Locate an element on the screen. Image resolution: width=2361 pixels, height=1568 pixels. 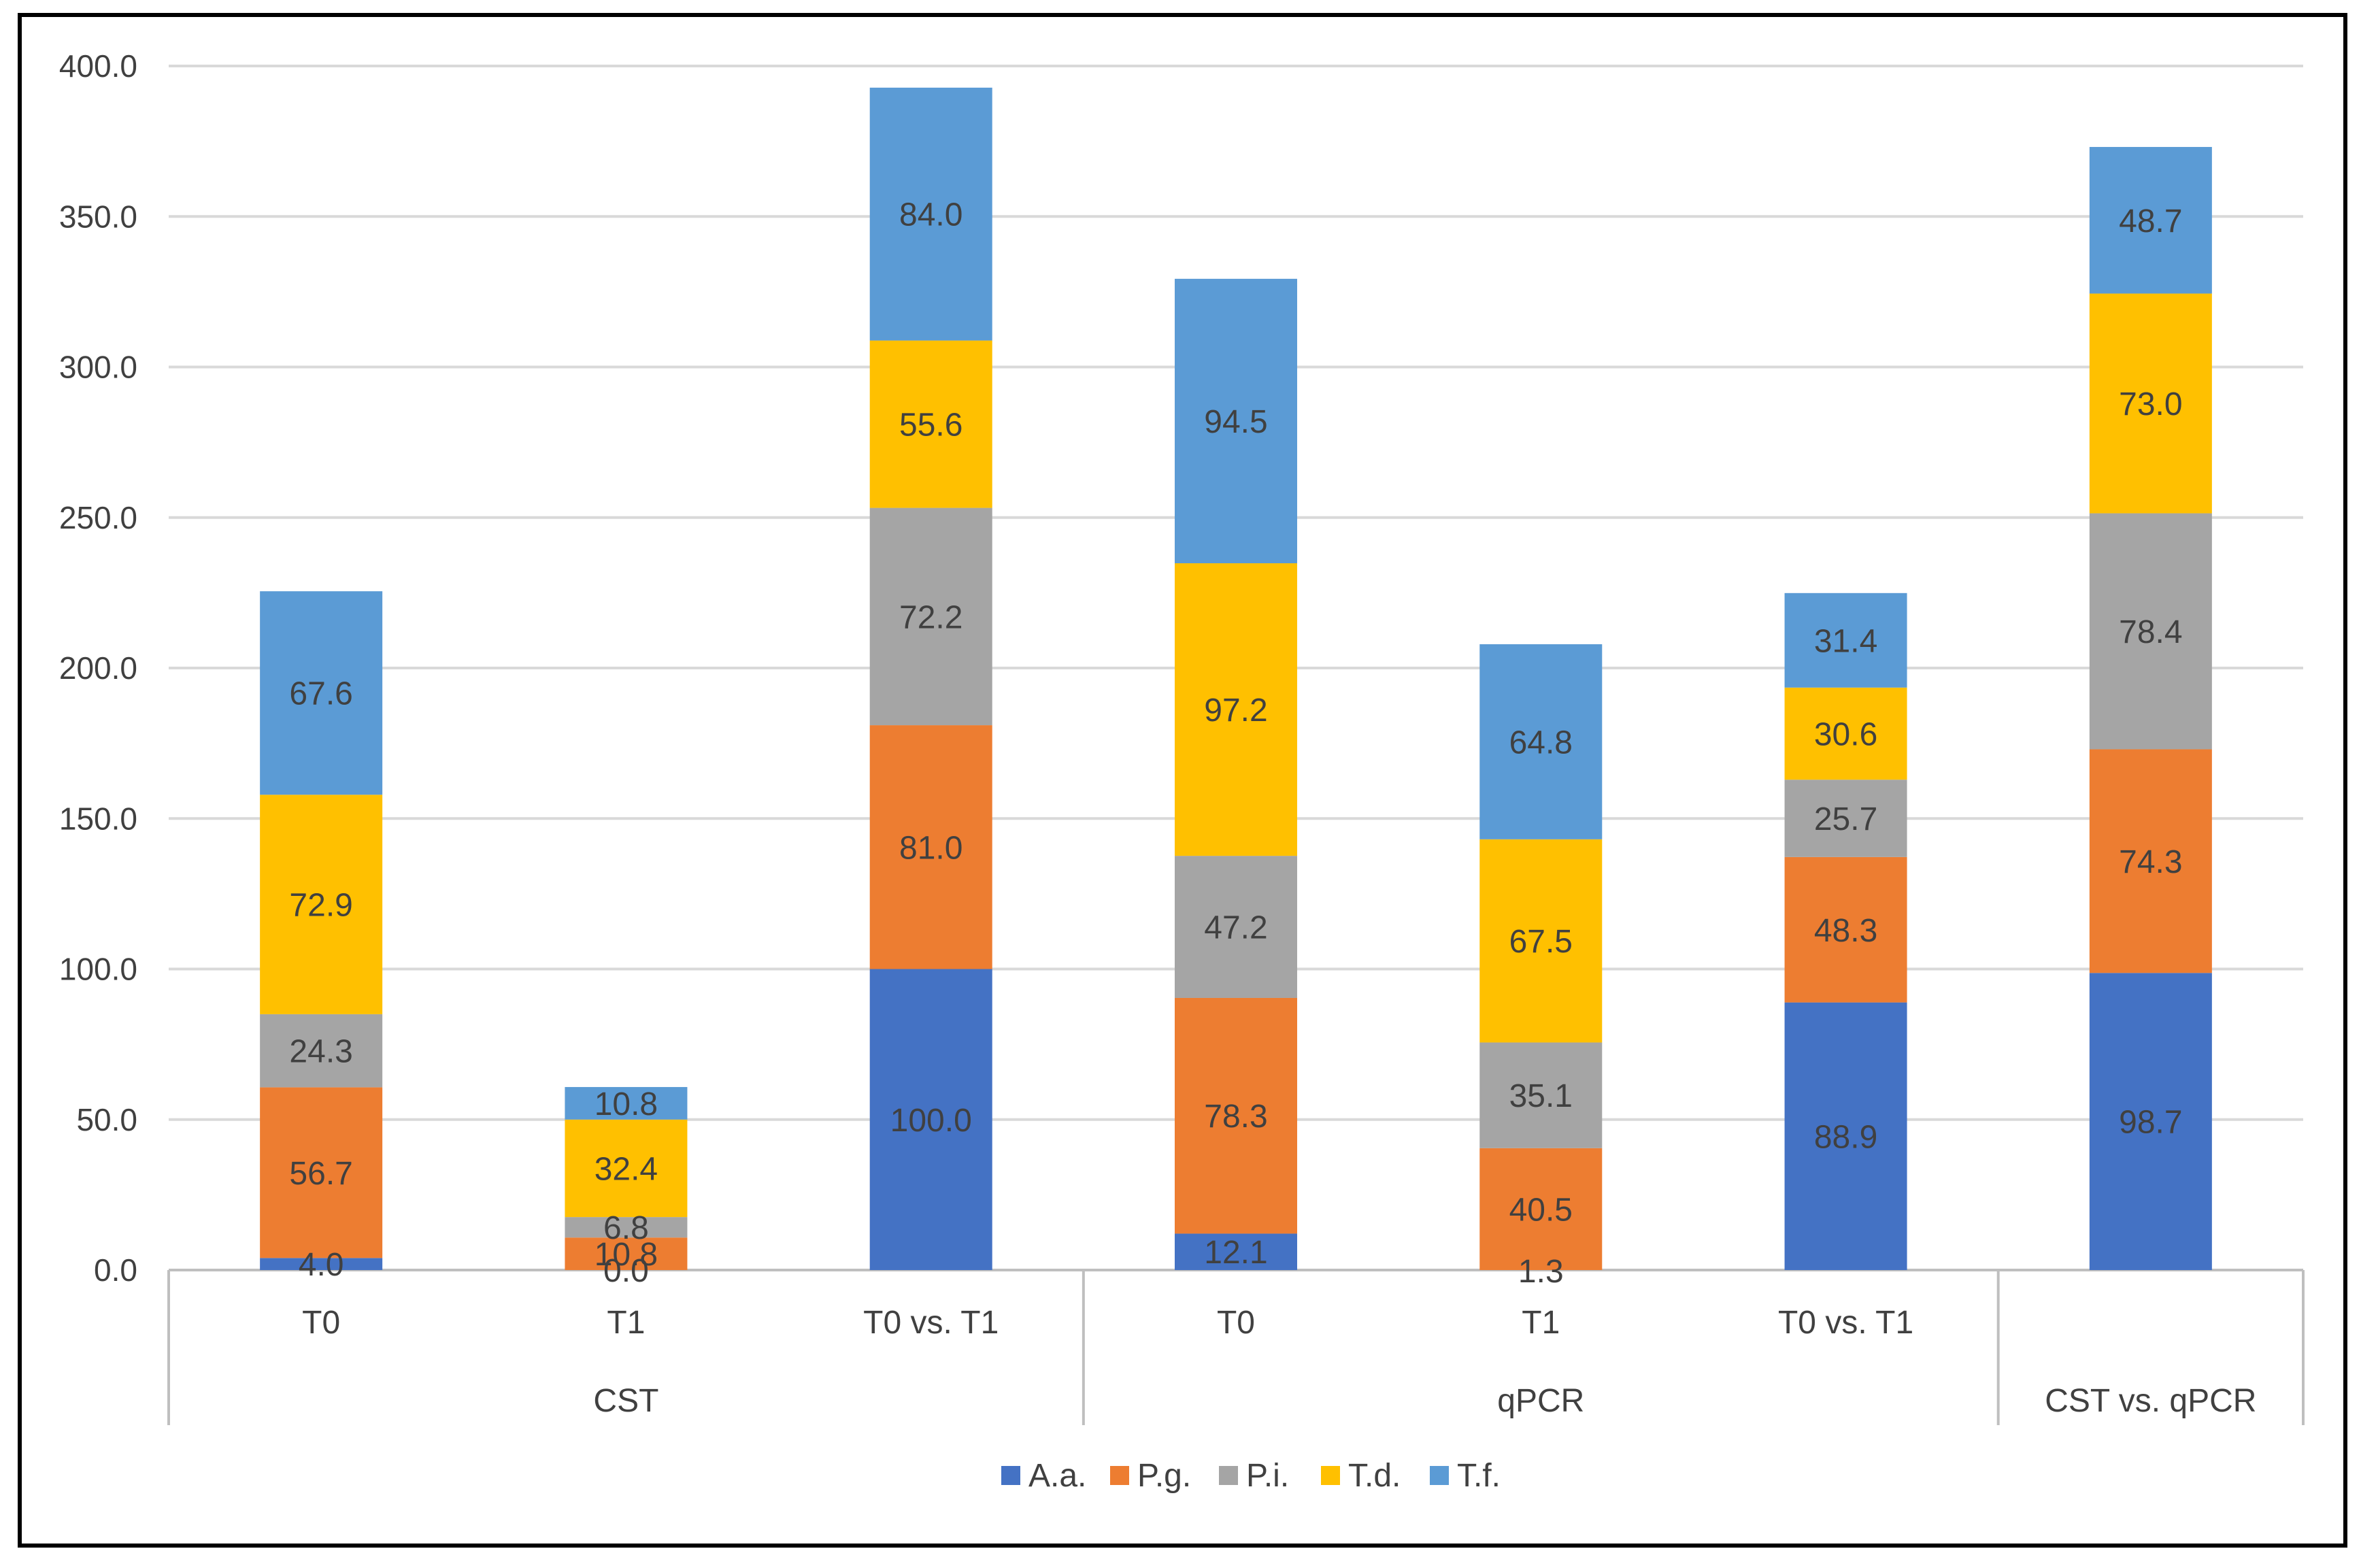
data-label: 55.6 is located at coordinates (930, 425).